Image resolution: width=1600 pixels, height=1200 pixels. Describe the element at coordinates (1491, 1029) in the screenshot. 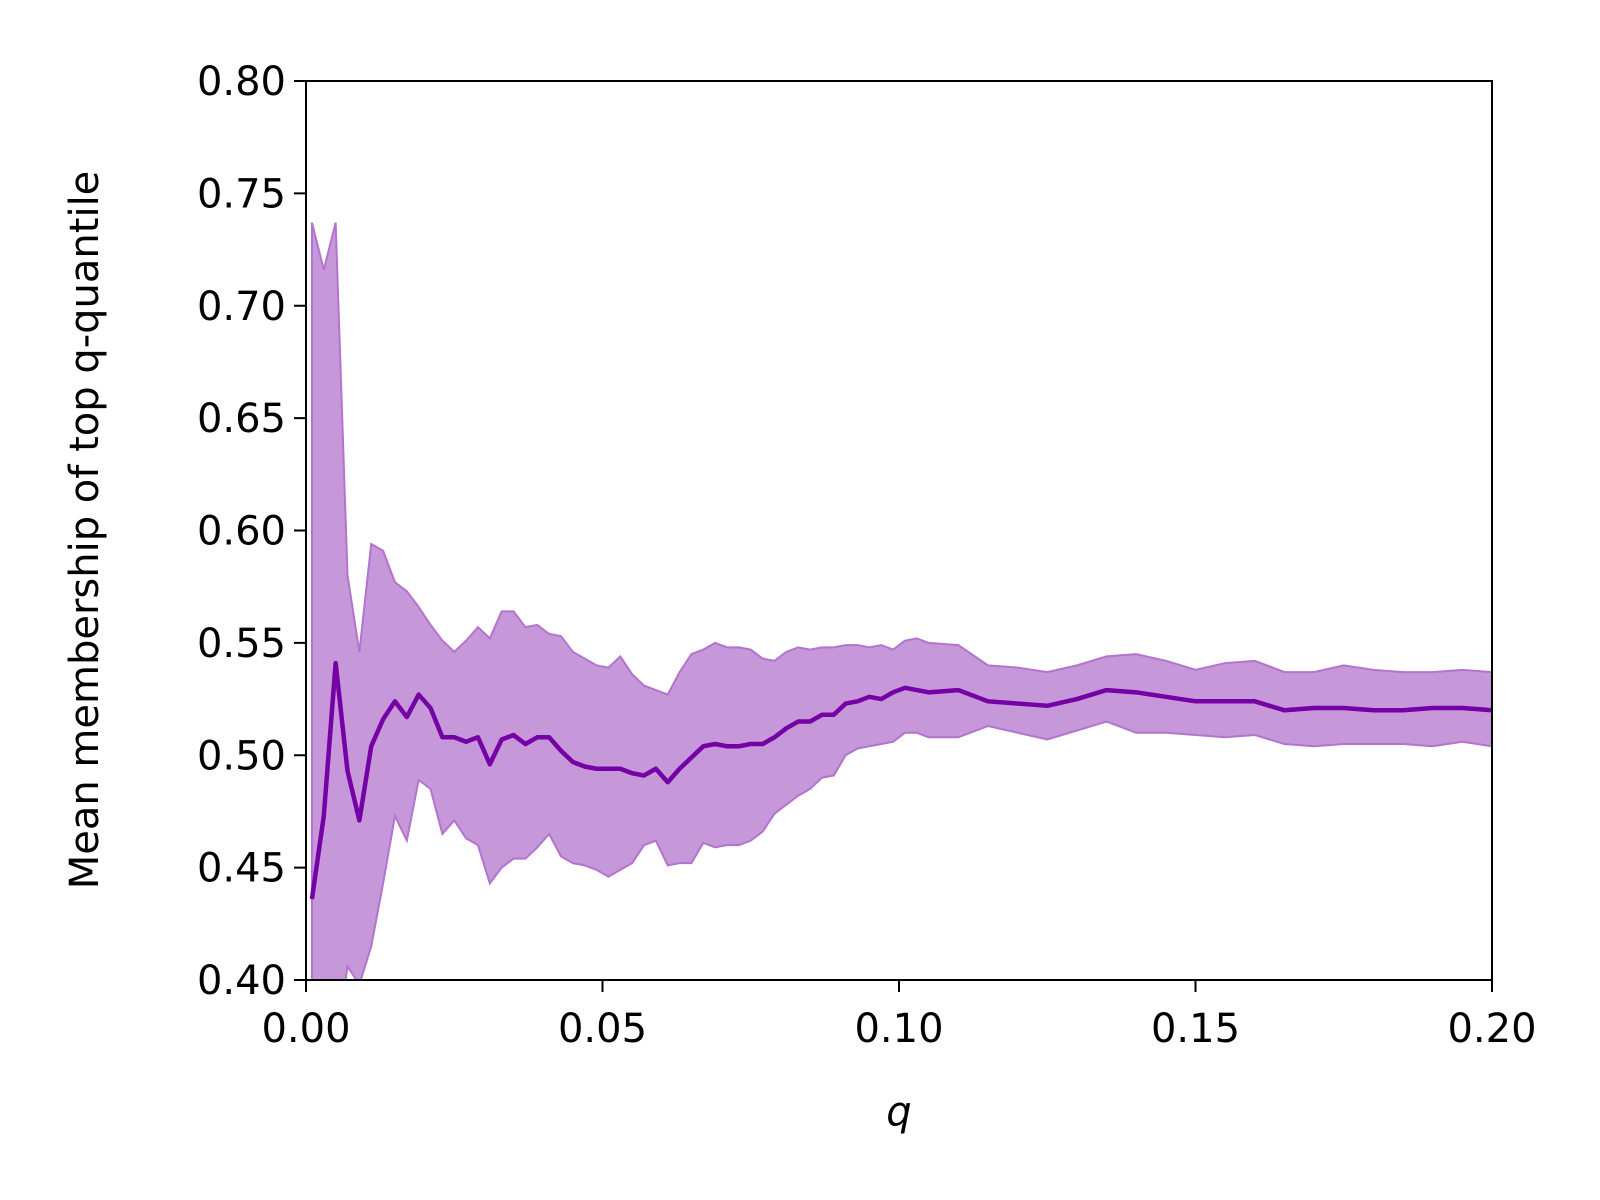

I see `x-tick-label: 0.20` at that location.